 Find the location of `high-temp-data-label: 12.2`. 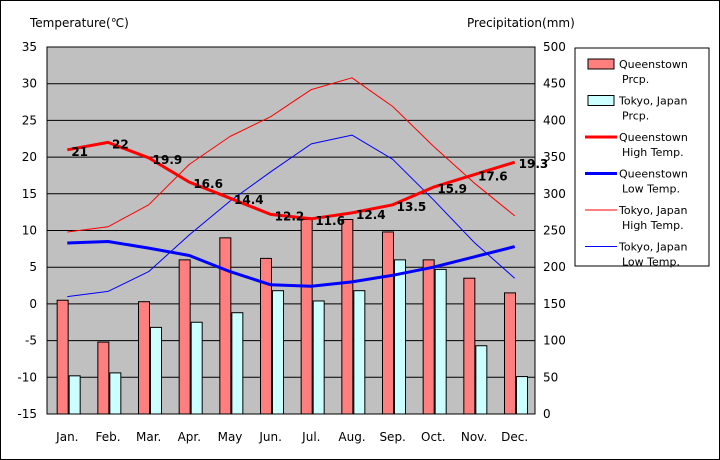

high-temp-data-label: 12.2 is located at coordinates (290, 216).